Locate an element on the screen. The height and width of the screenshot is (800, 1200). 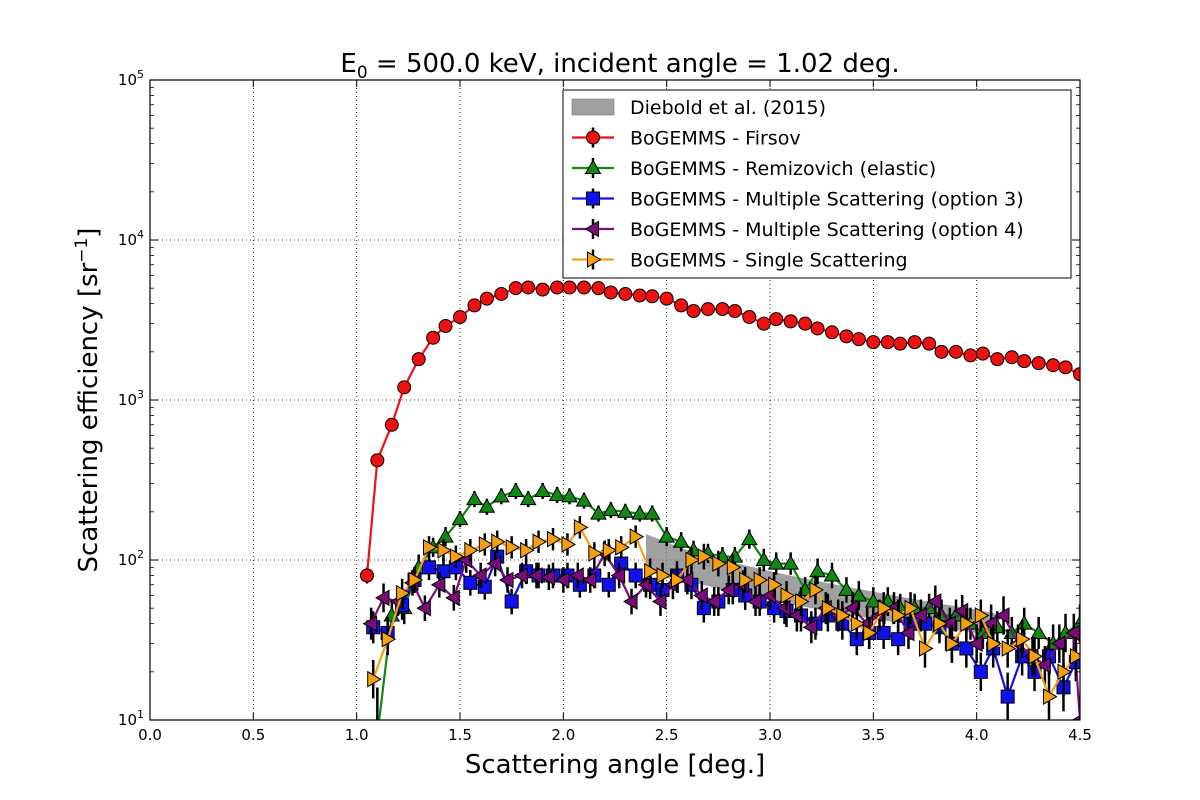
legend-label: BoGEMMS - Multiple Scattering (option 3) is located at coordinates (827, 200).